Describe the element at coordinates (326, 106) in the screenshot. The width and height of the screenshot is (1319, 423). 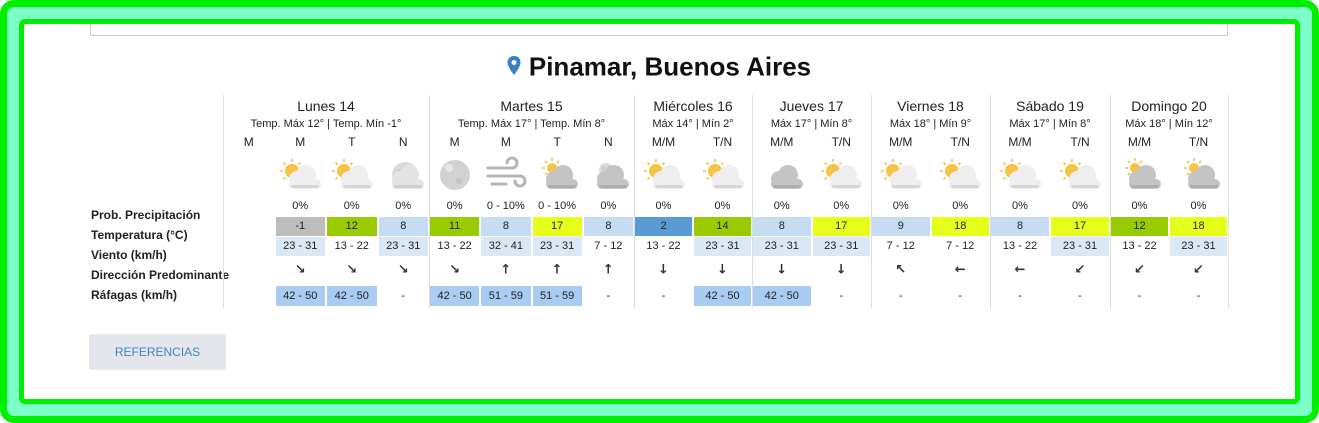
I see `day-name: Lunes 14` at that location.